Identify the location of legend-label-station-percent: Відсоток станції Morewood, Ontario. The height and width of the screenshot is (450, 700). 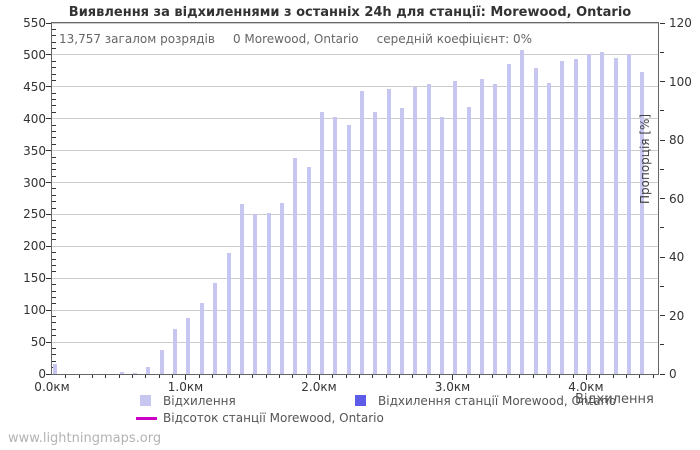
(273, 418).